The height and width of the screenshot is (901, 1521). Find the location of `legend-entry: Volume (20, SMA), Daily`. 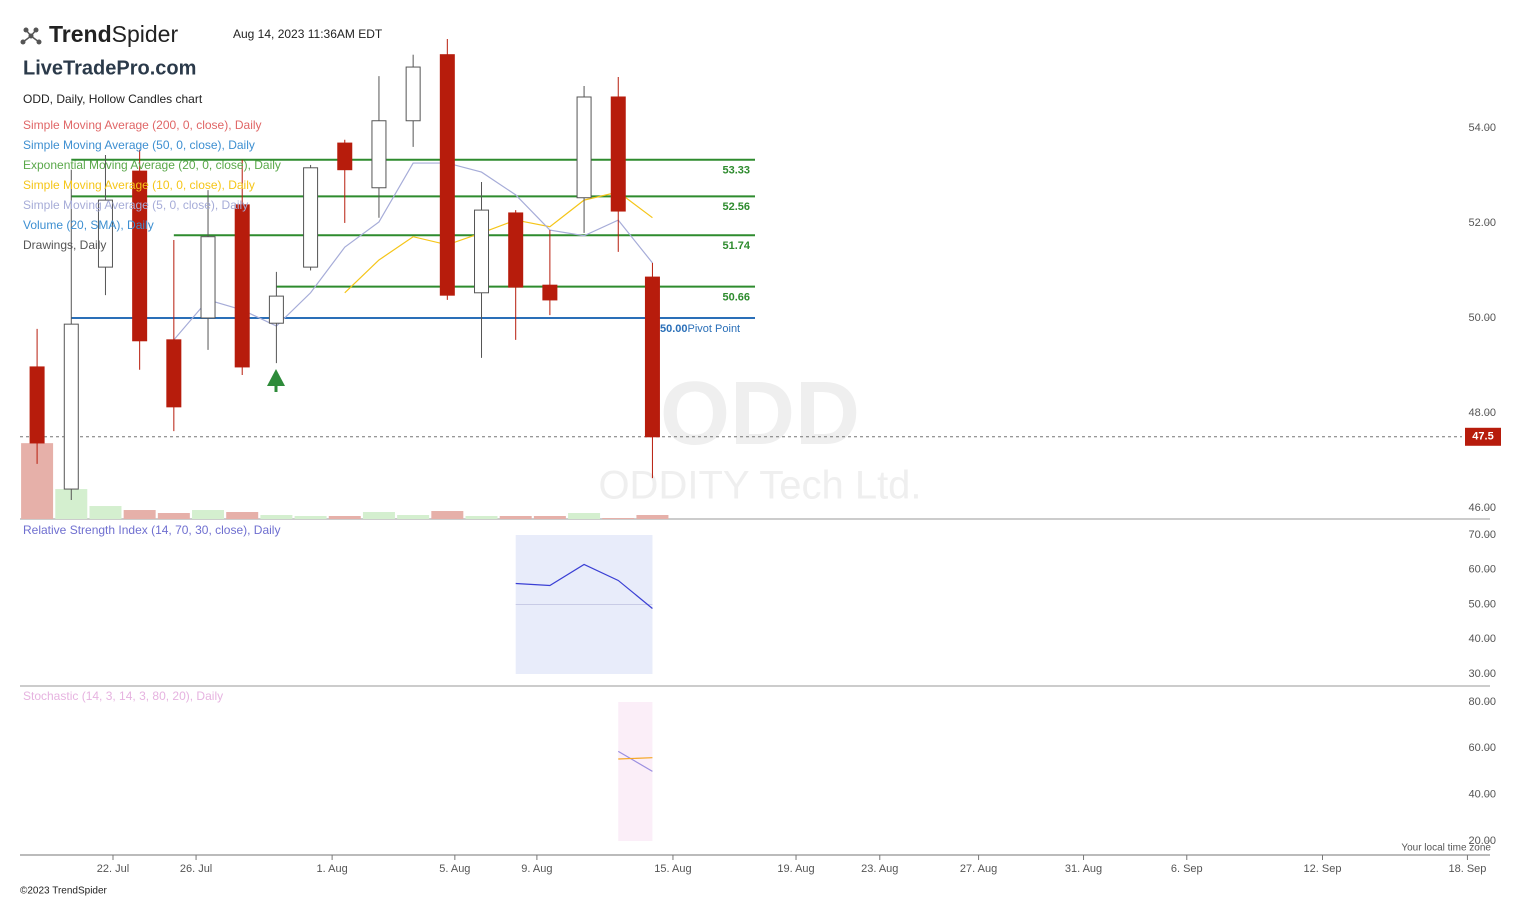

legend-entry: Volume (20, SMA), Daily is located at coordinates (88, 225).